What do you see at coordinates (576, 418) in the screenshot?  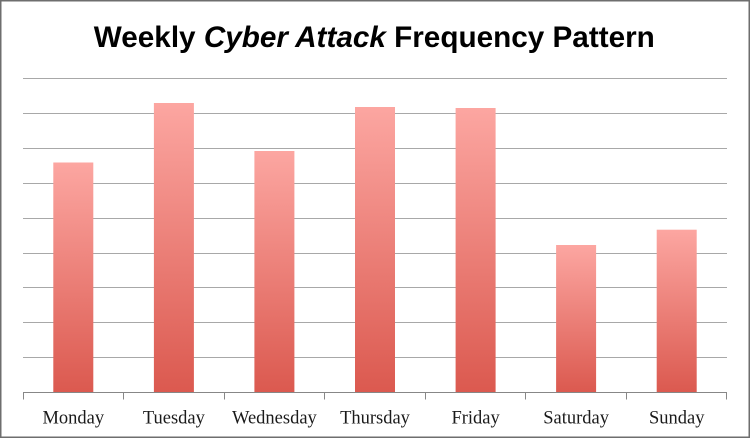 I see `svg-text: Saturday` at bounding box center [576, 418].